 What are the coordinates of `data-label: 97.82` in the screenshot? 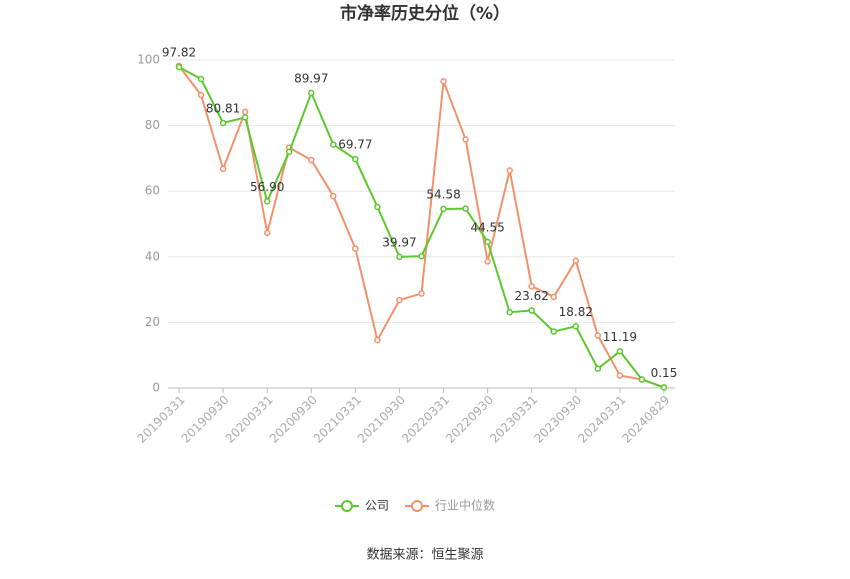 It's located at (179, 53).